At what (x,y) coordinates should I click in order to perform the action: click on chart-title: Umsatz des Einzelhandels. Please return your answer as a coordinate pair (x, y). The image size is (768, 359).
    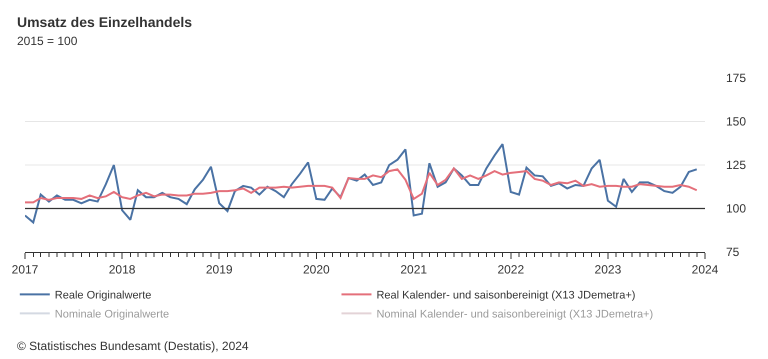
    Looking at the image, I should click on (104, 22).